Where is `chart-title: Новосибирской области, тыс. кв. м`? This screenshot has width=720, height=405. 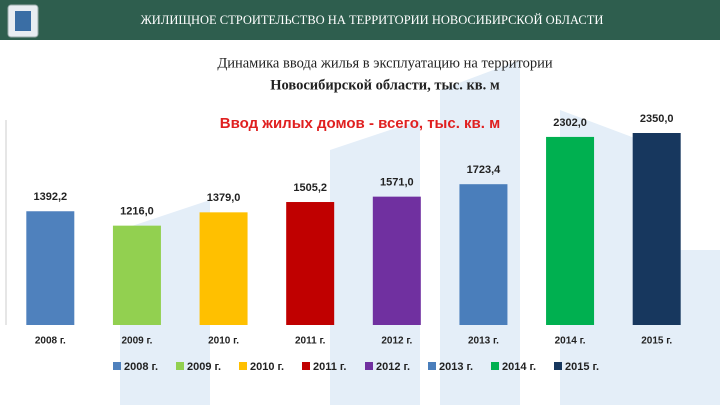
chart-title: Новосибирской области, тыс. кв. м is located at coordinates (385, 85).